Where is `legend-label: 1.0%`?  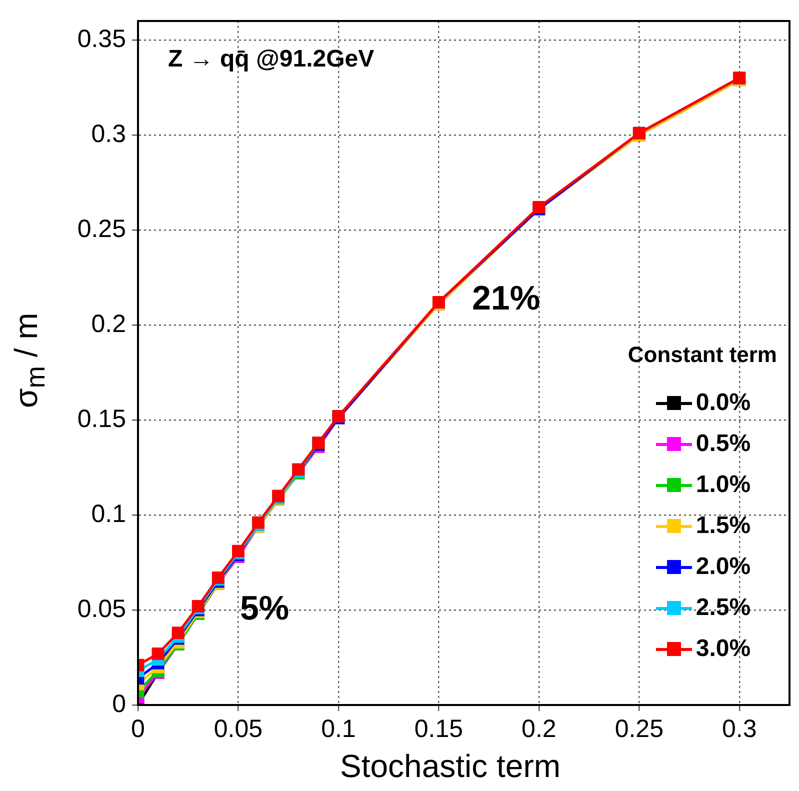 legend-label: 1.0% is located at coordinates (723, 484).